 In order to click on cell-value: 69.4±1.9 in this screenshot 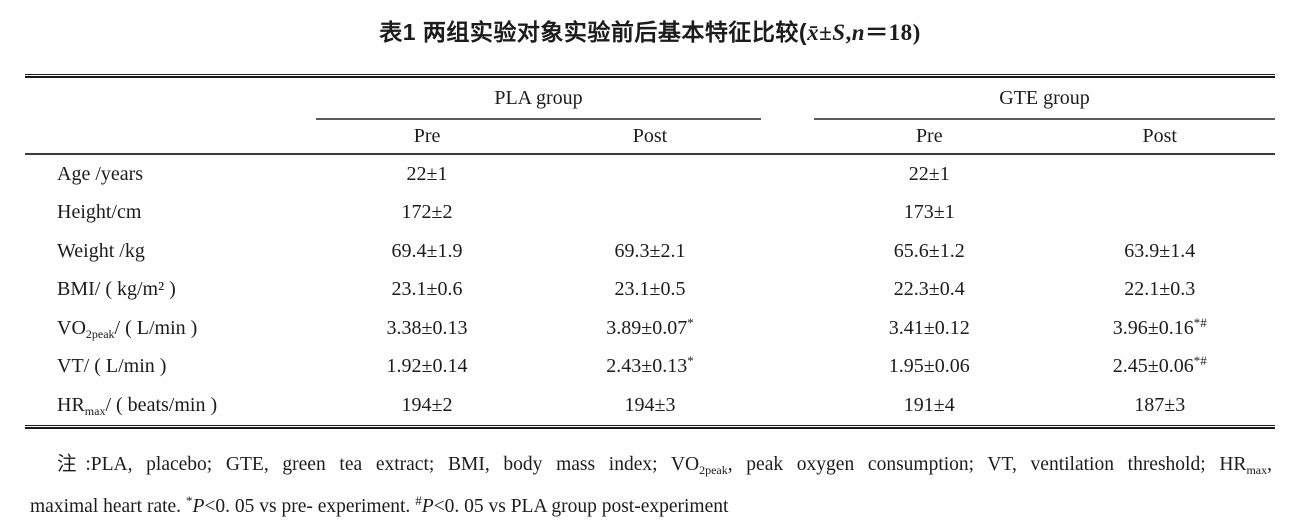, I will do `click(427, 250)`.